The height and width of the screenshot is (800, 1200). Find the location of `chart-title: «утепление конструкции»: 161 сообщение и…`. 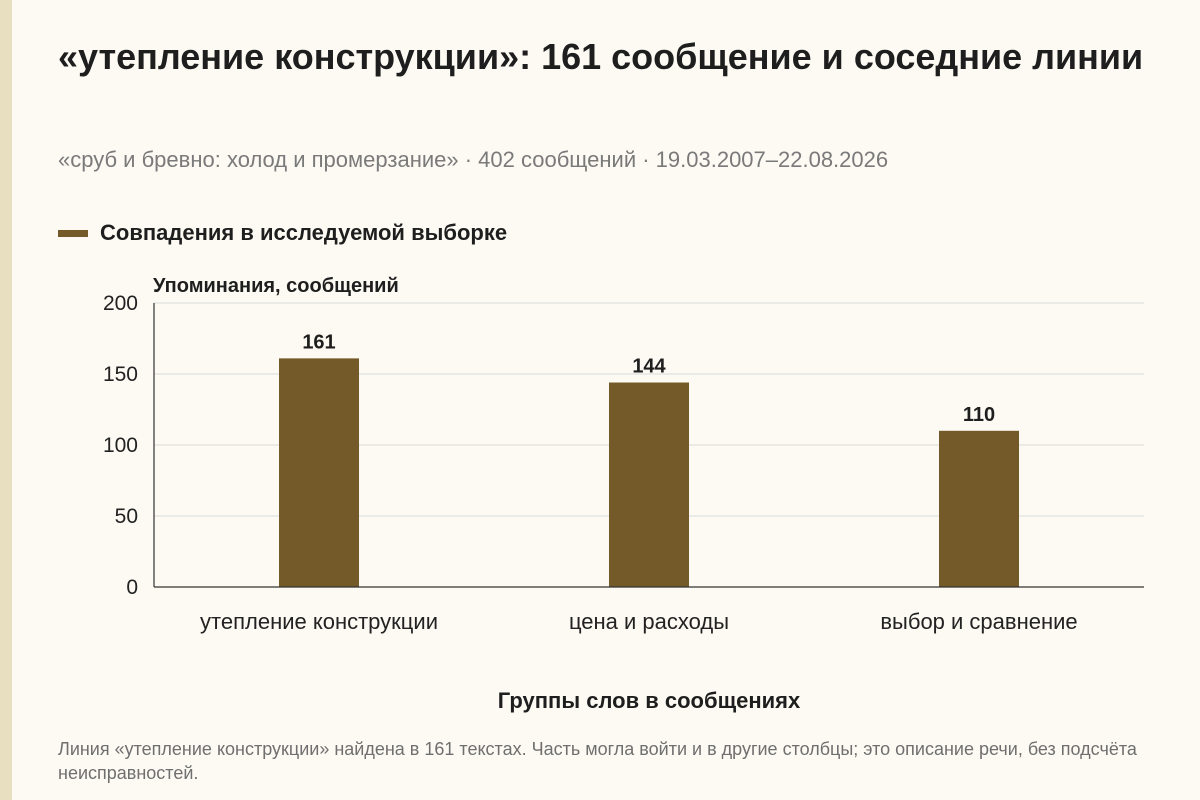

chart-title: «утепление конструкции»: 161 сообщение и… is located at coordinates (601, 56).